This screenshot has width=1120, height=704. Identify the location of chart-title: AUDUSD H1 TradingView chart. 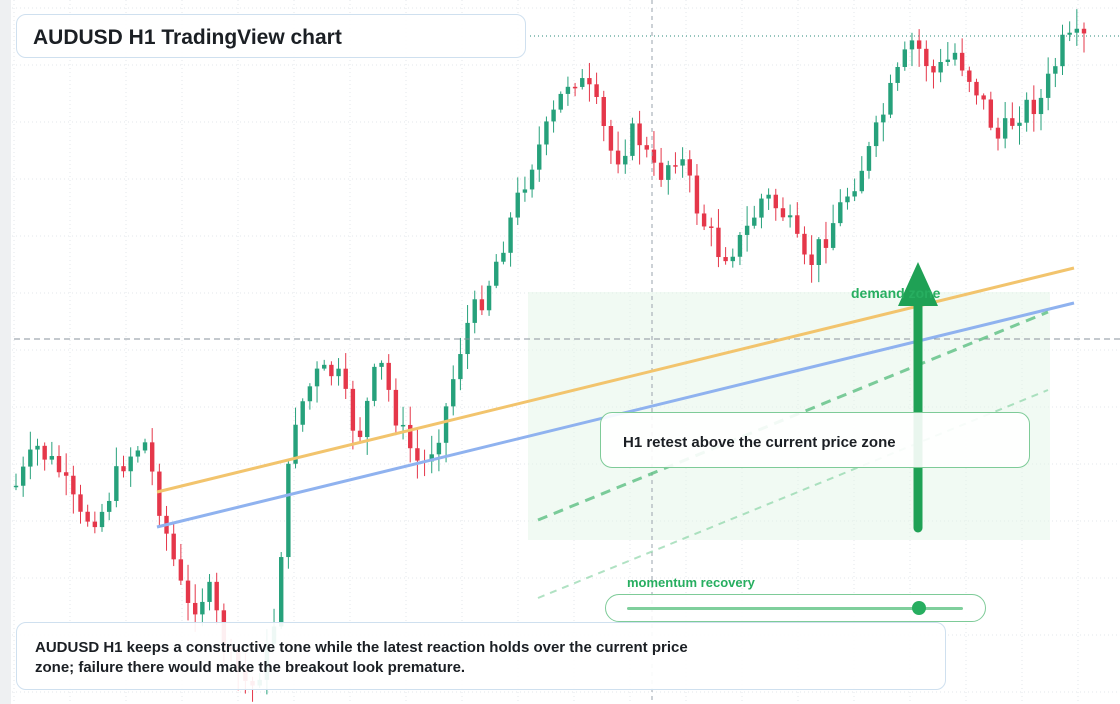
(187, 37).